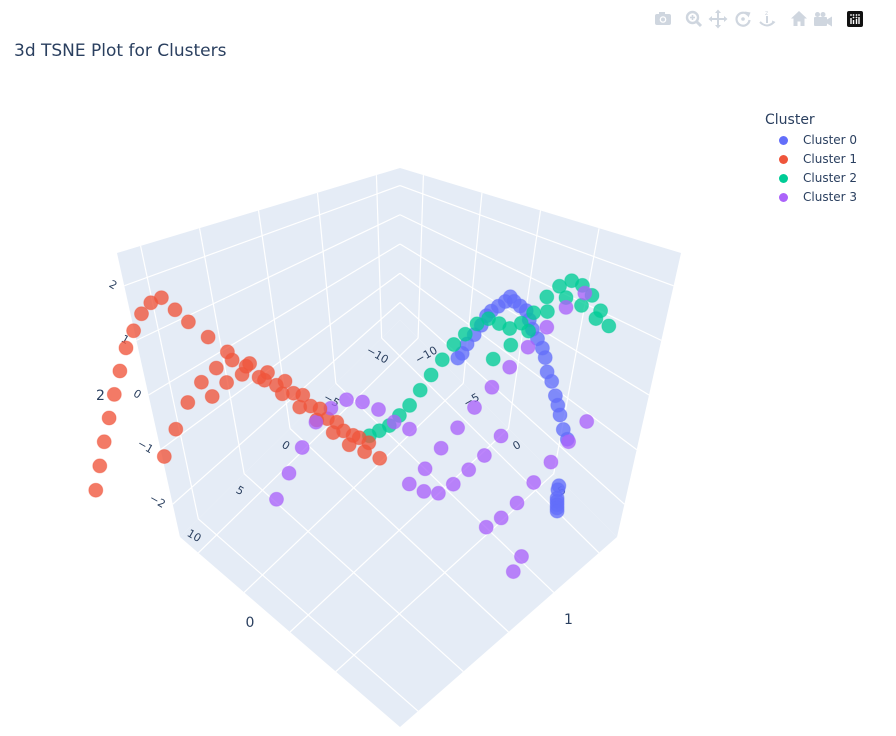 This screenshot has width=896, height=736. I want to click on save-camera-button, so click(823, 19).